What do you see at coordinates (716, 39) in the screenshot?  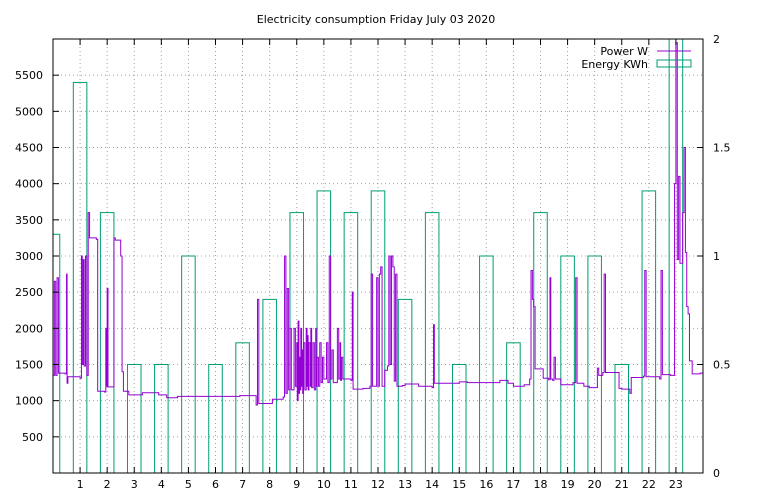 I see `y2-tick-label: 2` at bounding box center [716, 39].